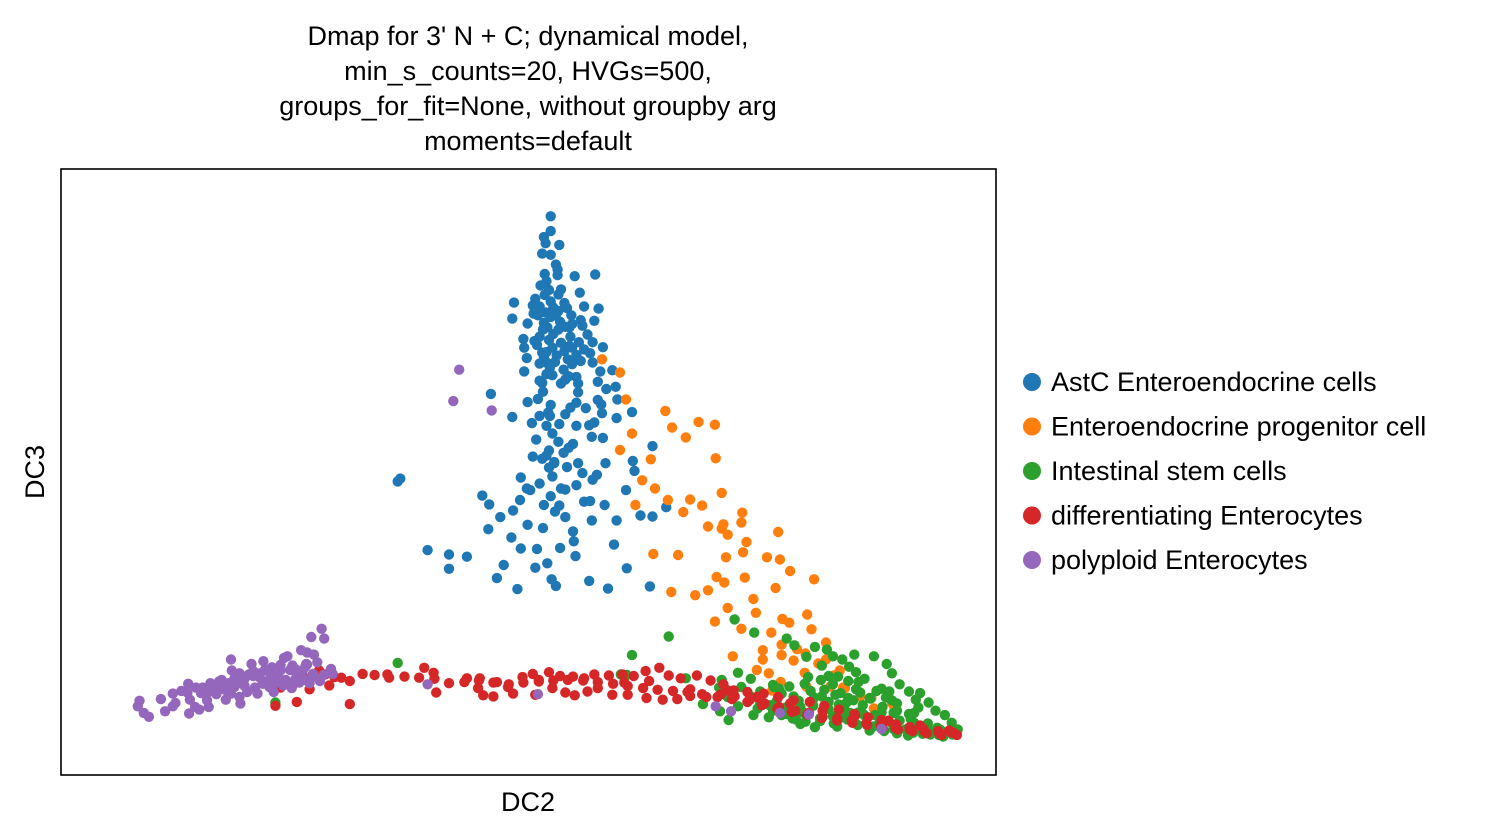  What do you see at coordinates (528, 802) in the screenshot?
I see `x-axis-label: DC2` at bounding box center [528, 802].